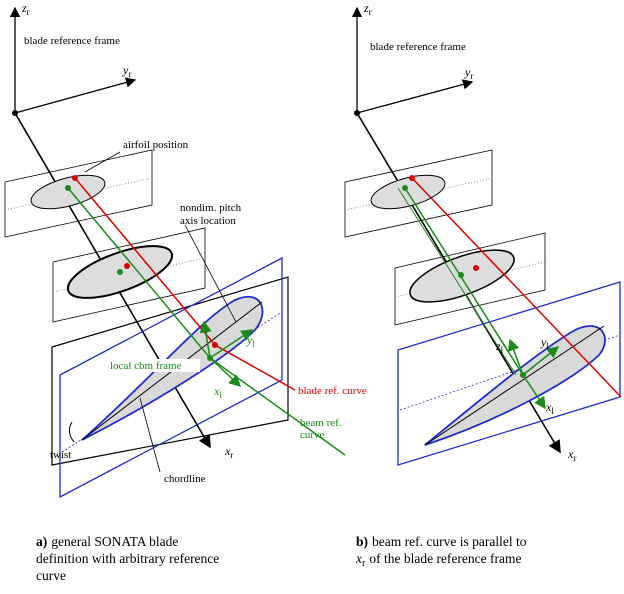 The width and height of the screenshot is (624, 594). I want to click on annotation: nondim. pitch axis location, so click(211, 214).